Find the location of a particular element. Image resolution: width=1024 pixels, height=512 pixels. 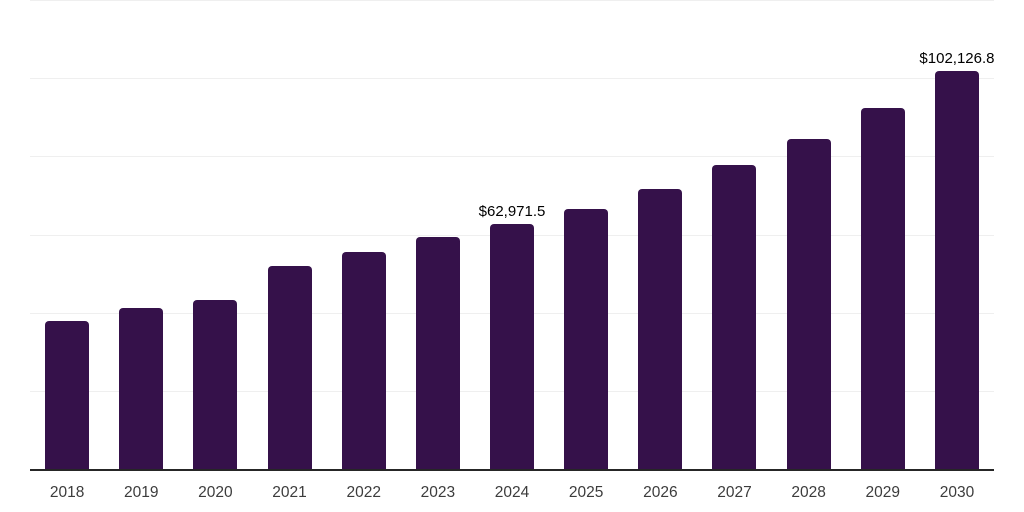

bar-2019 is located at coordinates (141, 389).